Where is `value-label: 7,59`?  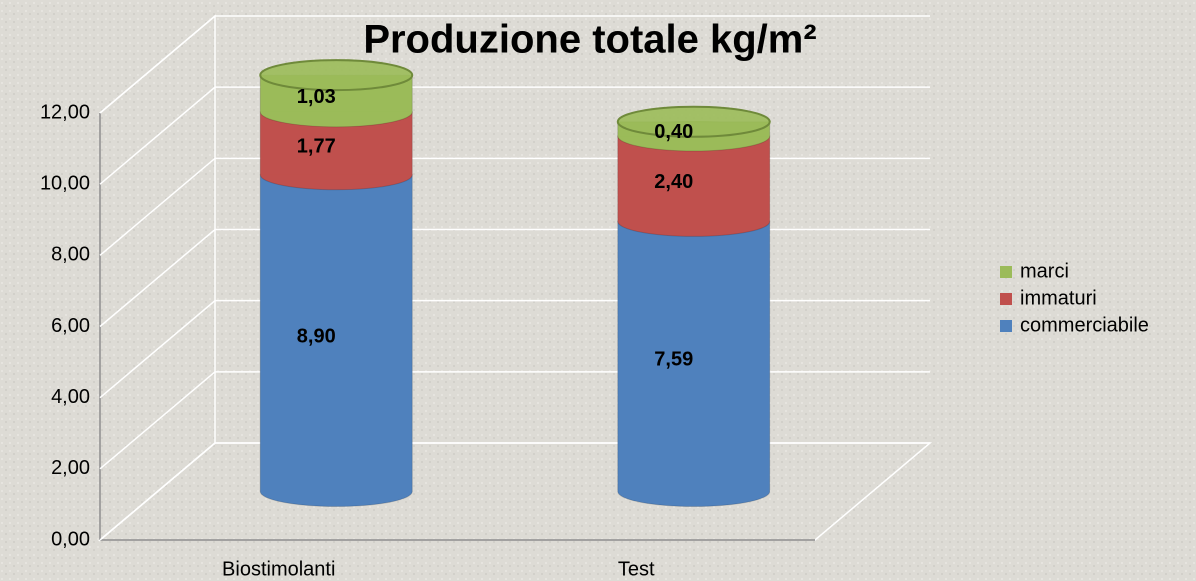
value-label: 7,59 is located at coordinates (673, 360).